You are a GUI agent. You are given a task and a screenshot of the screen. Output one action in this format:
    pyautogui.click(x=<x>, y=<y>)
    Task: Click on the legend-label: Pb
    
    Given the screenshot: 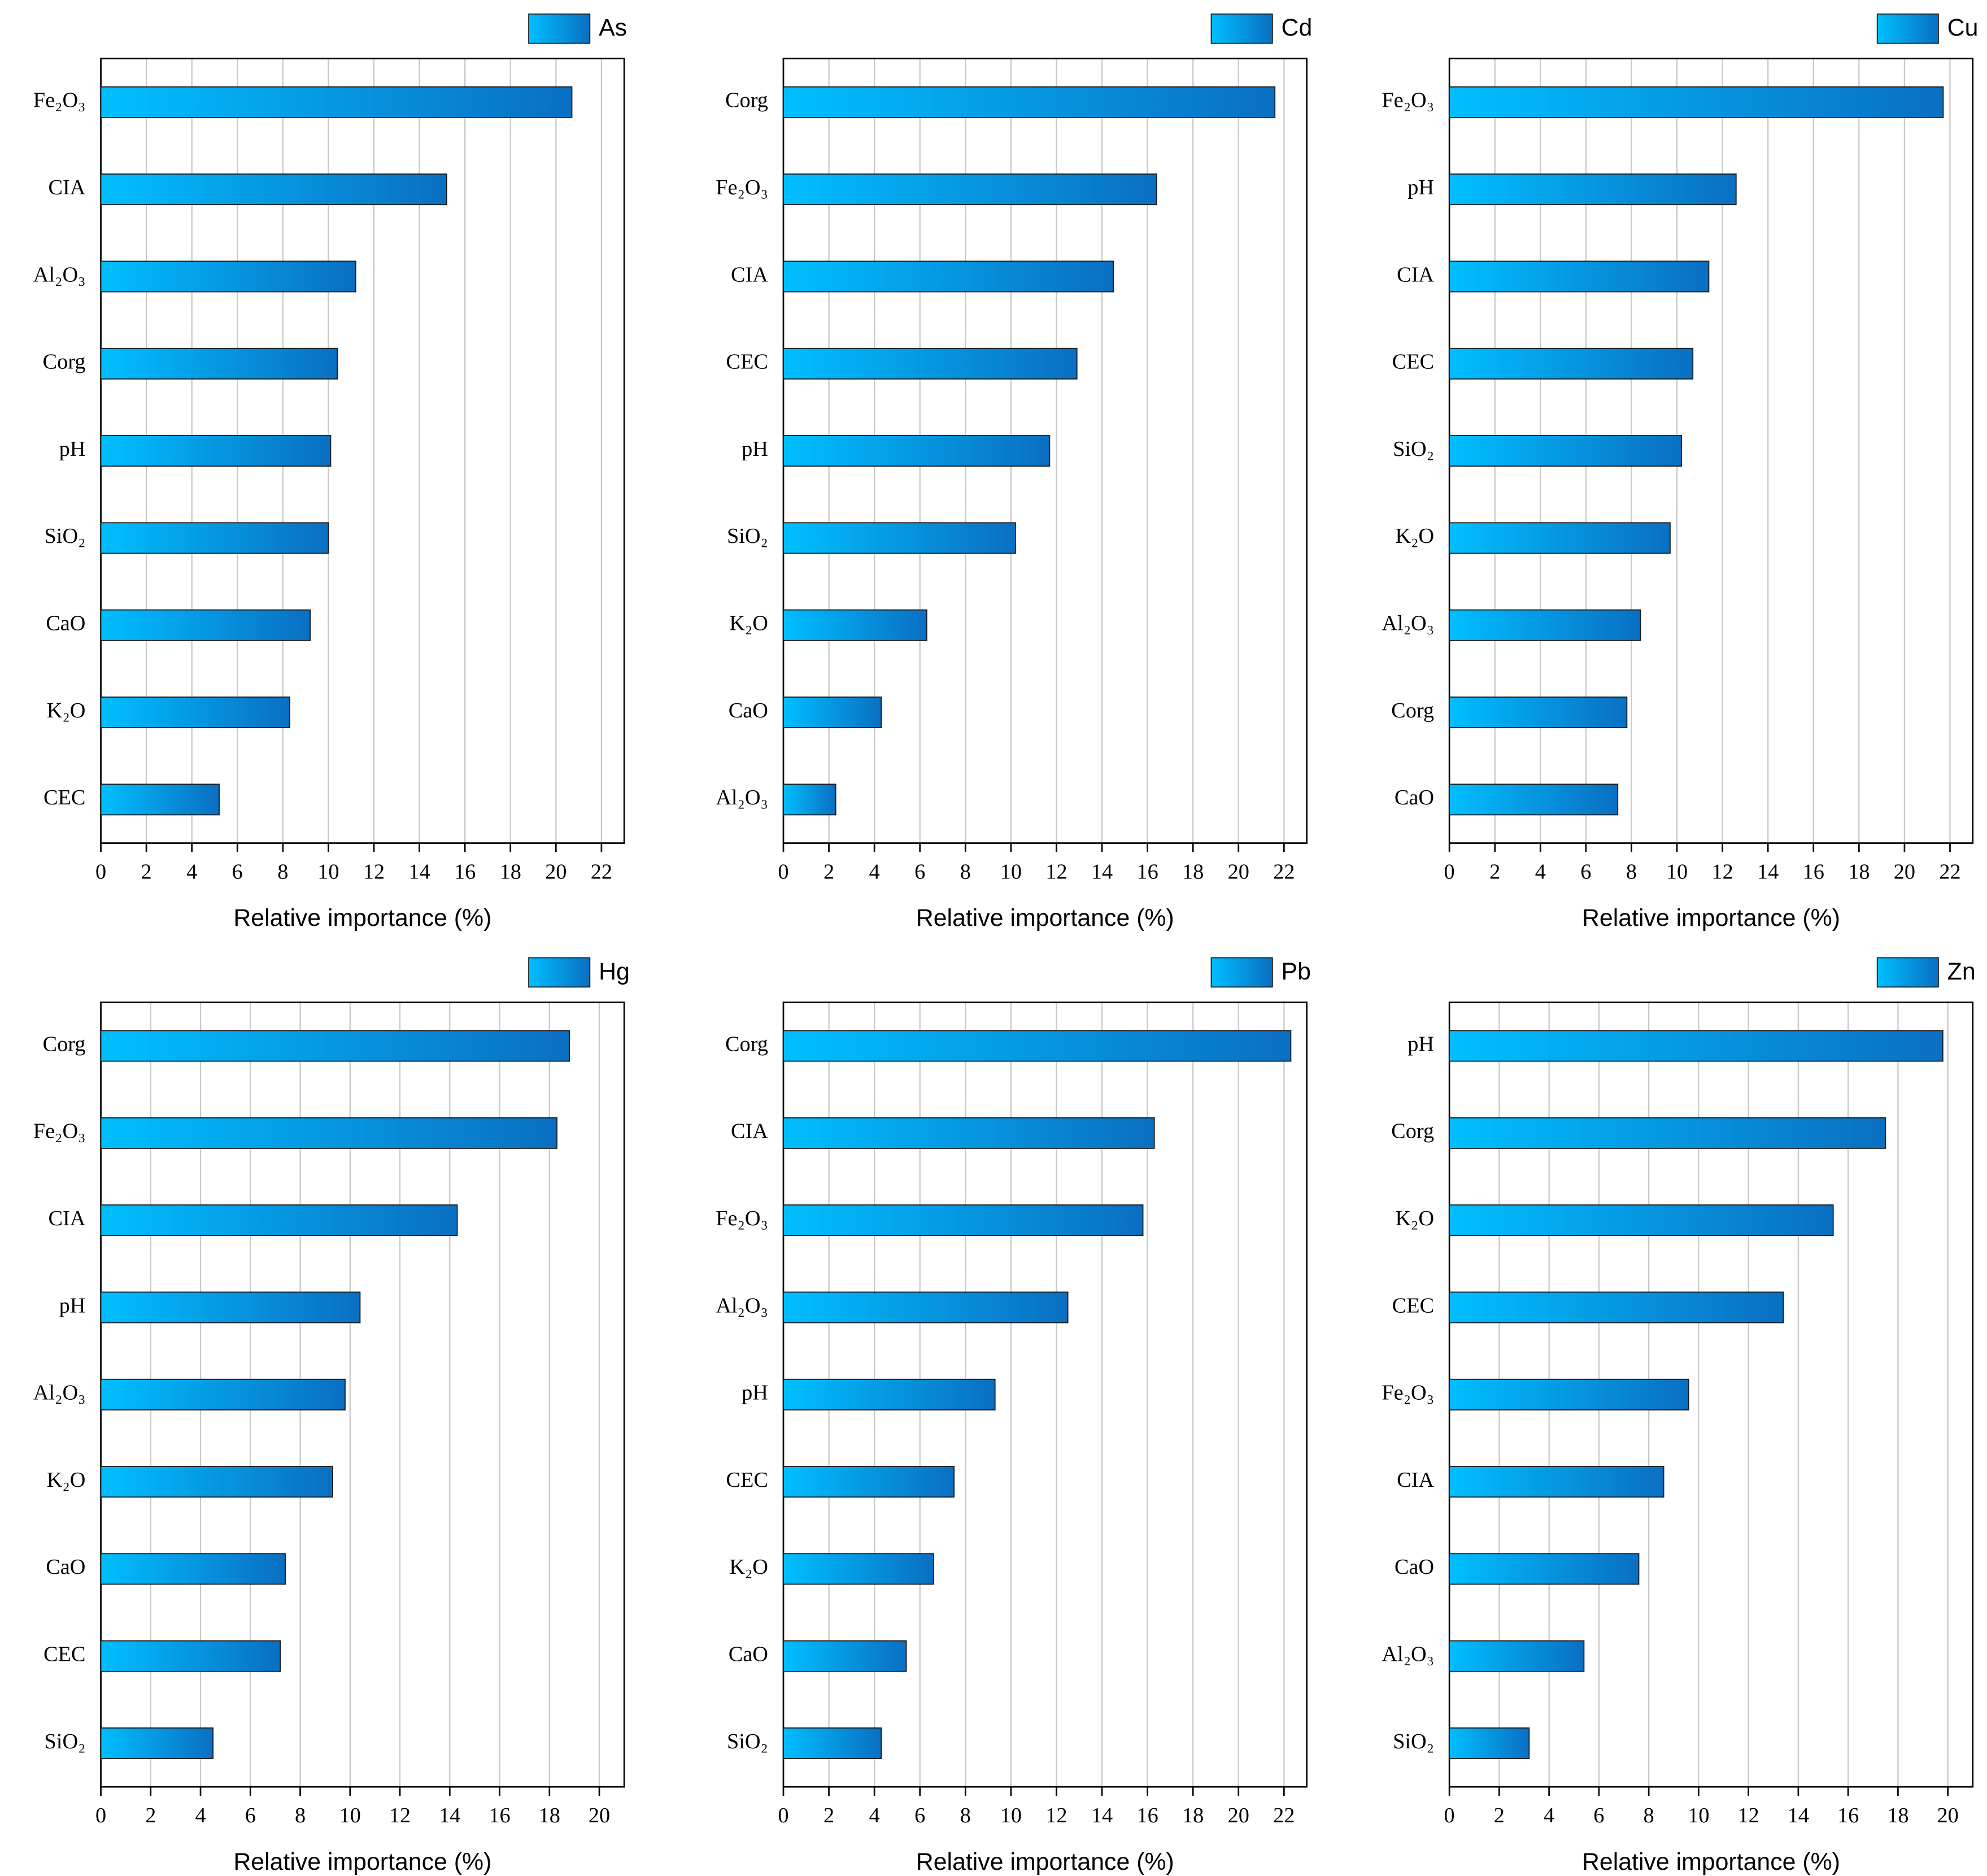 What is the action you would take?
    pyautogui.click(x=1296, y=971)
    